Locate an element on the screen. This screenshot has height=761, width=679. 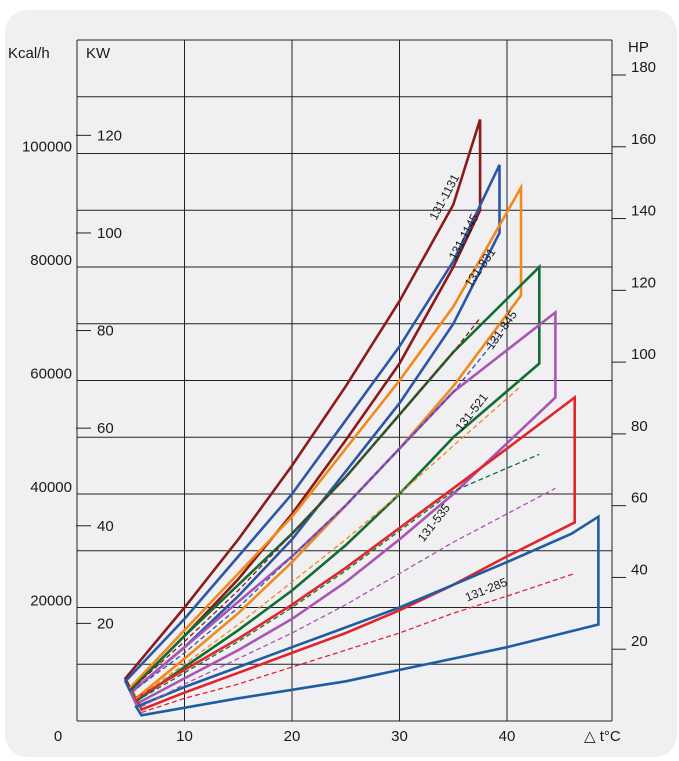
kcal-tick-label: 80000 is located at coordinates (51, 260).